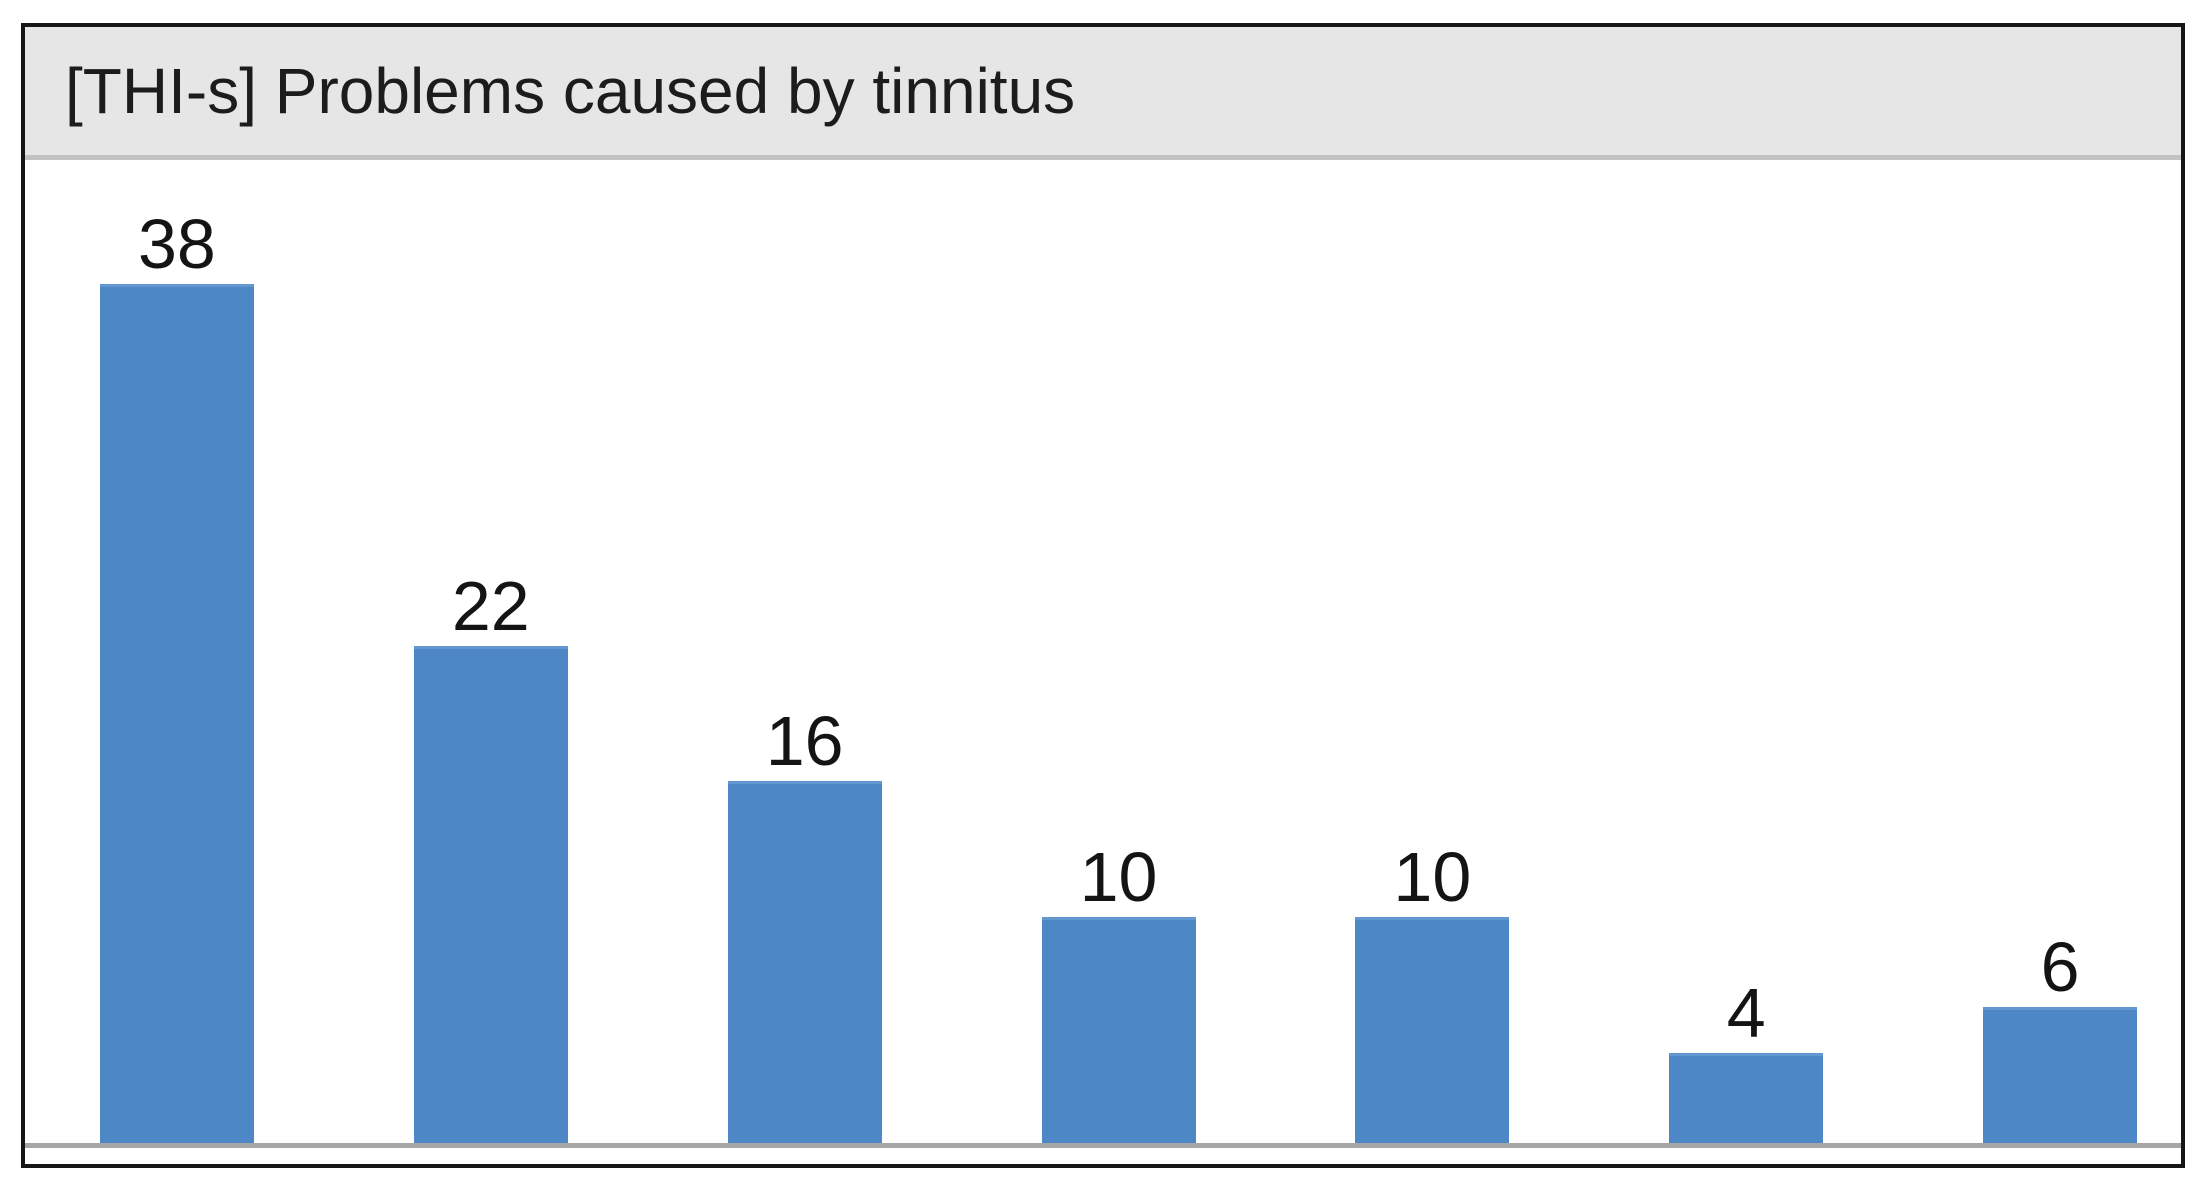 Image resolution: width=2200 pixels, height=1186 pixels. I want to click on bar-value-label: 4, so click(1746, 1013).